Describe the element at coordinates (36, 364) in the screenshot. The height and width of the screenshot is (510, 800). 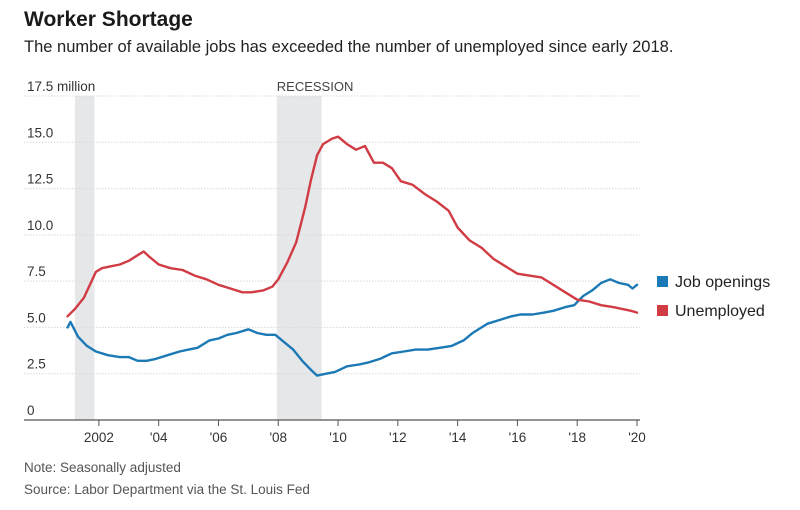
I see `y-tick-label: 2.5` at that location.